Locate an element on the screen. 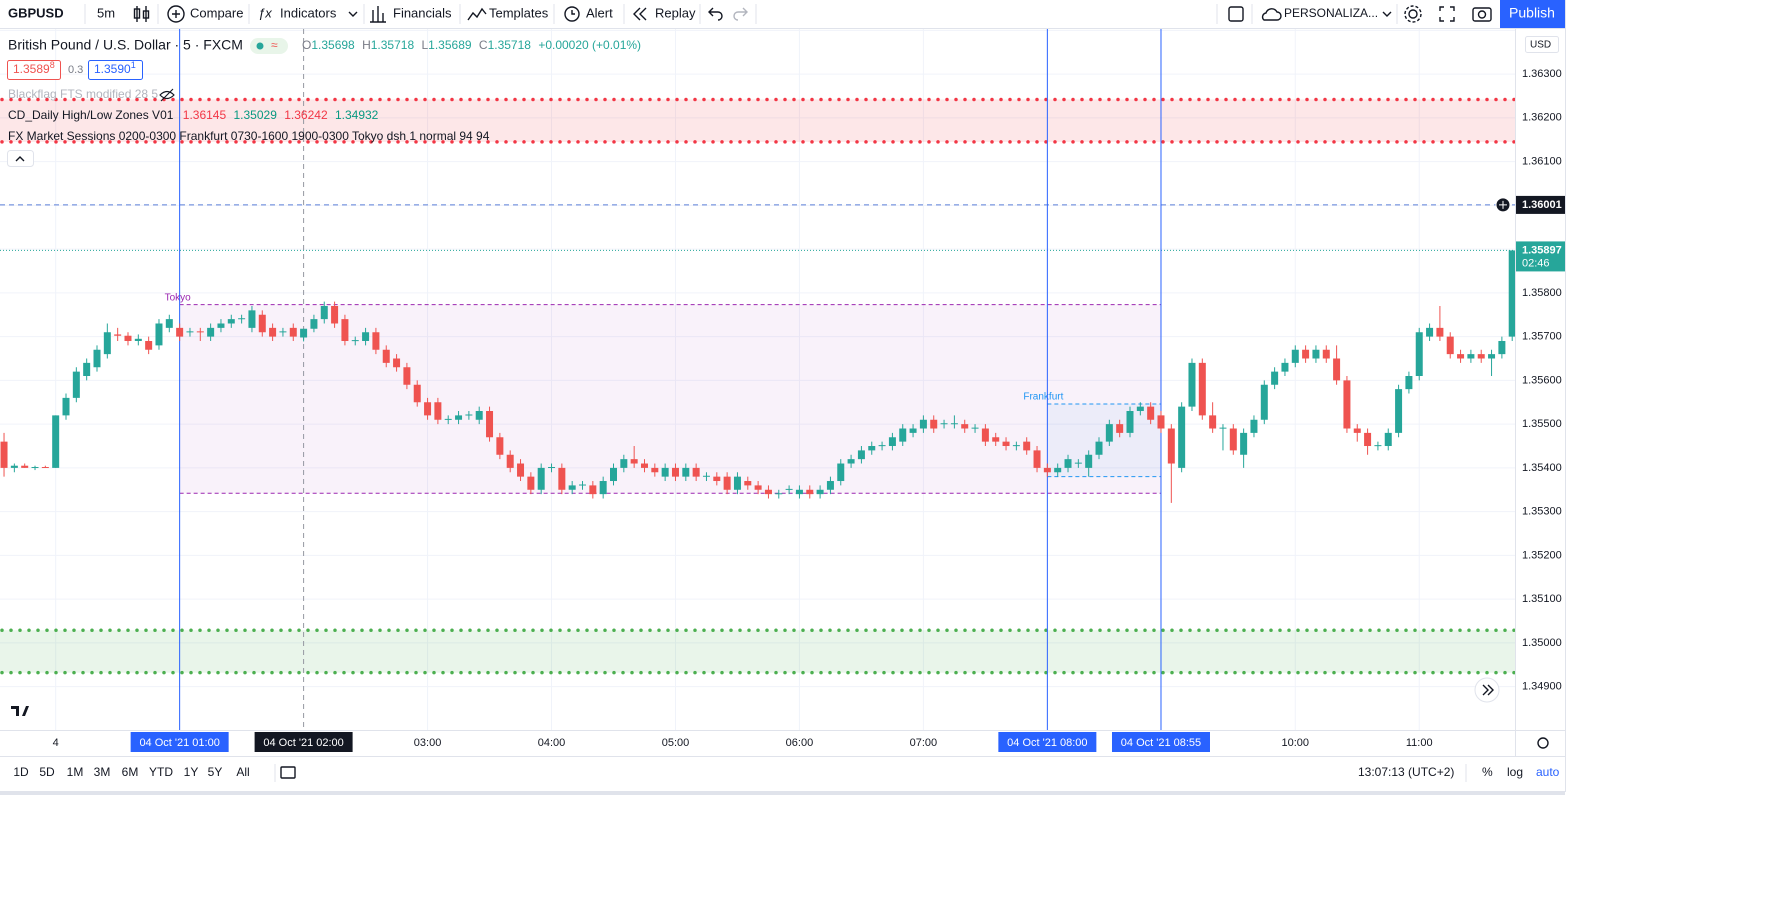 The width and height of the screenshot is (1771, 900). screenshot-icon is located at coordinates (1482, 14).